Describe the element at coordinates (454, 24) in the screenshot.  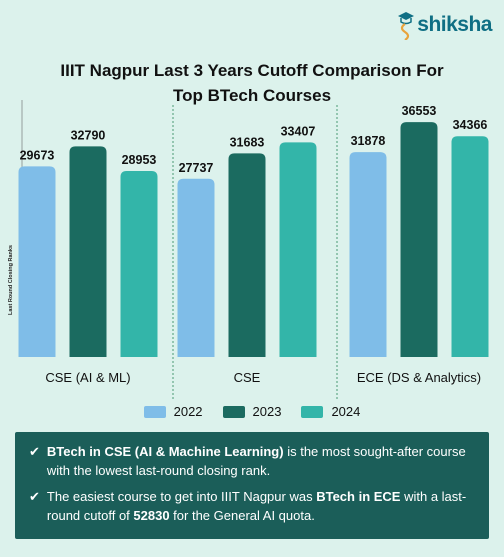
I see `brand-name: shiksha` at that location.